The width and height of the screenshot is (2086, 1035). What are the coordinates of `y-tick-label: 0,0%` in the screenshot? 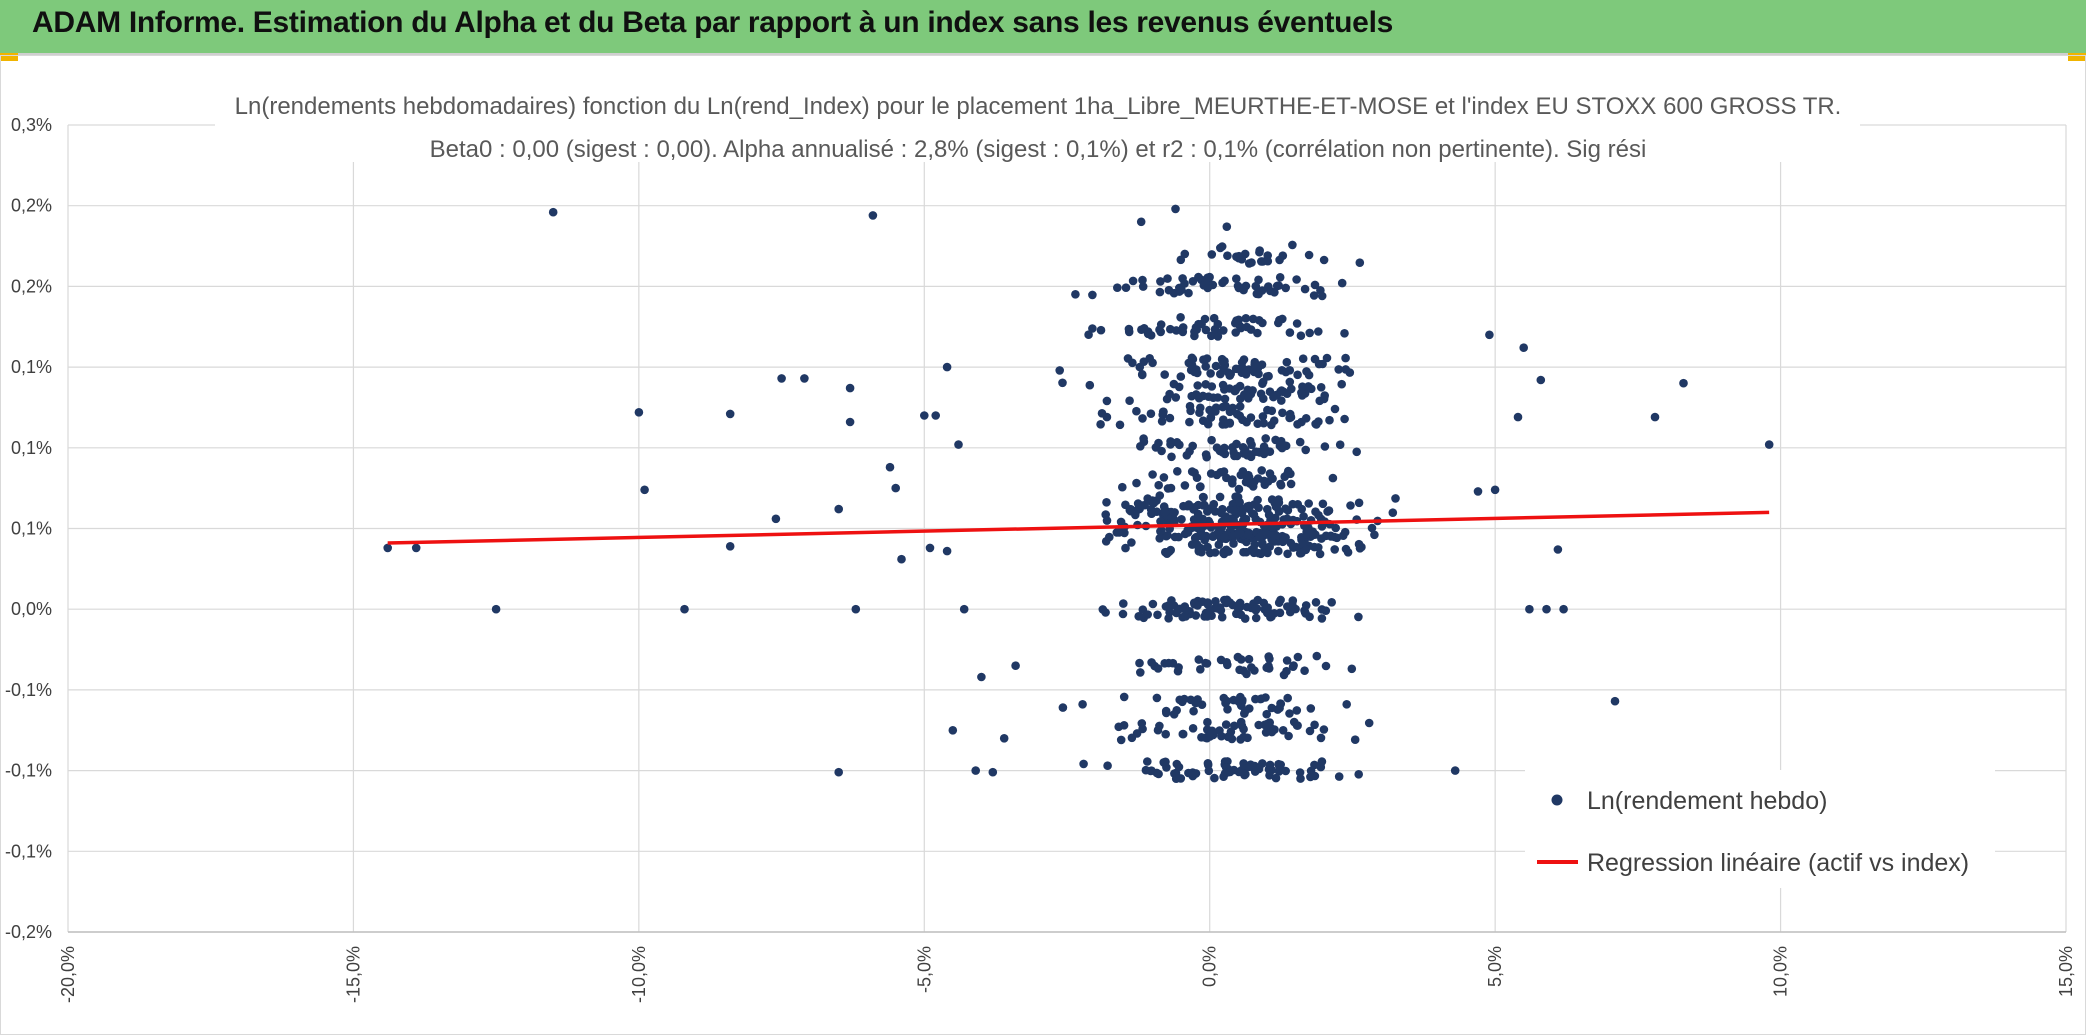 It's located at (31, 609).